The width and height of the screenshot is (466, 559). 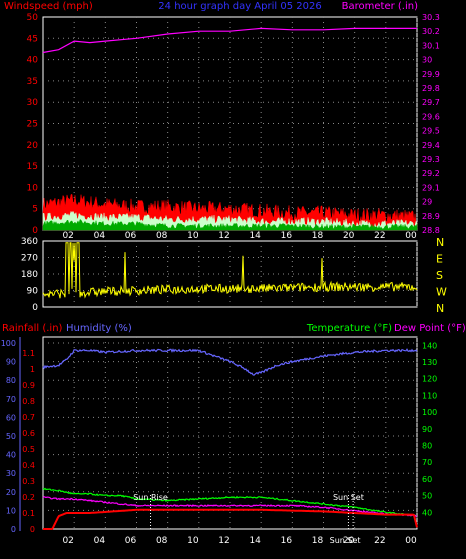 I want to click on x-tick-label: 04, so click(x=100, y=236).